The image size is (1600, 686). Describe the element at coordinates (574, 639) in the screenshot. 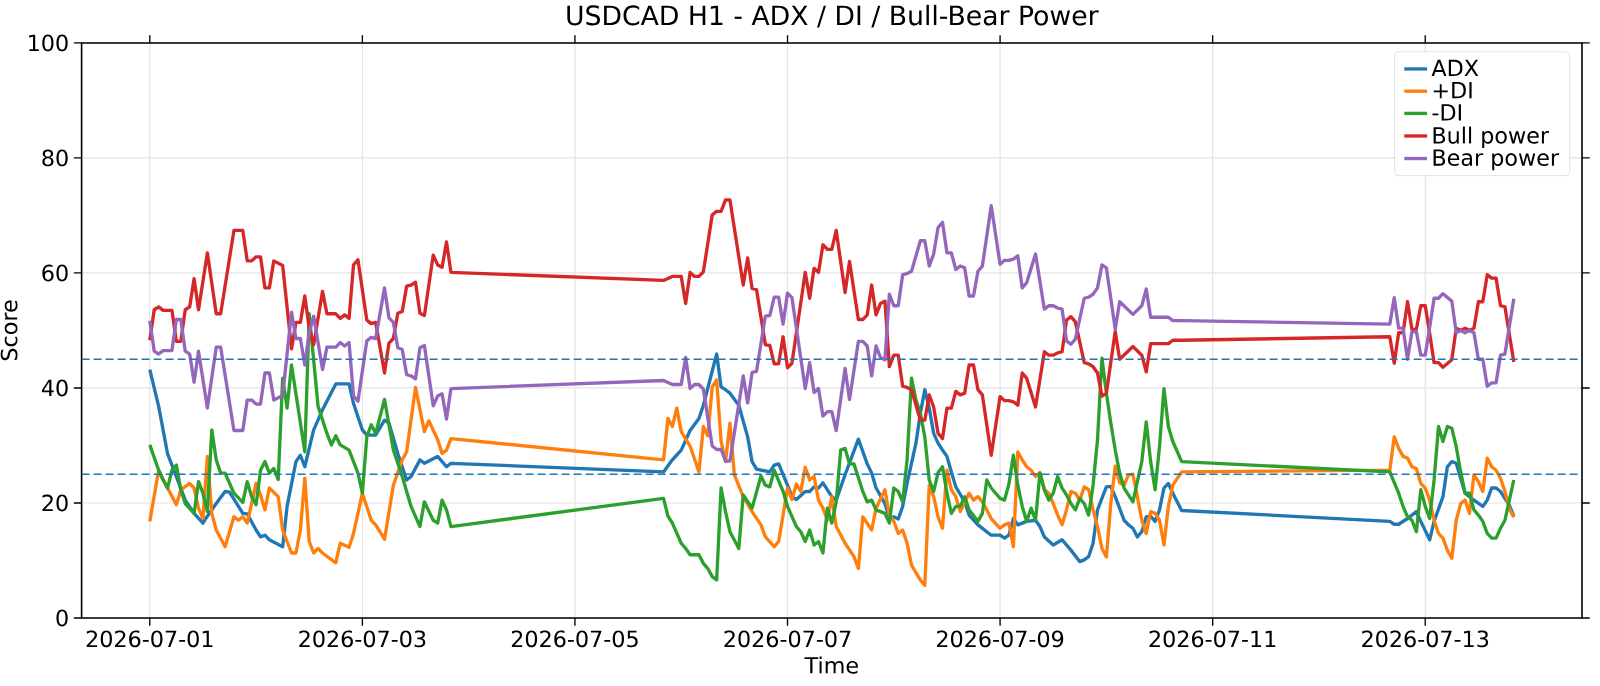

I see `x-tick-label: 2026-07-05` at that location.